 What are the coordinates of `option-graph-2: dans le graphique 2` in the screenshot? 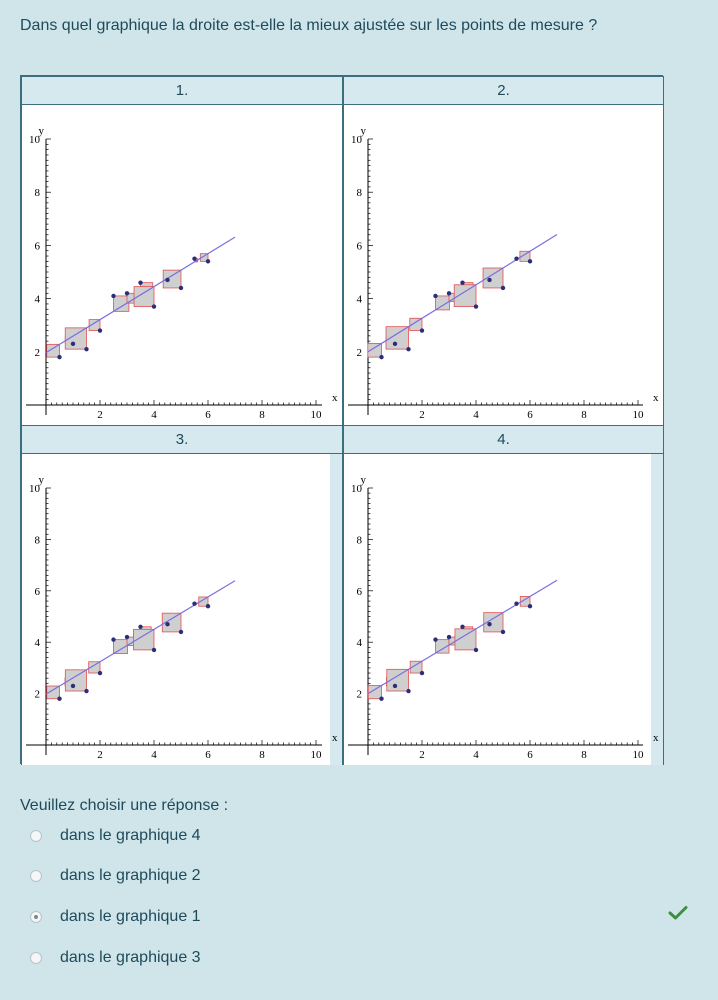 It's located at (115, 876).